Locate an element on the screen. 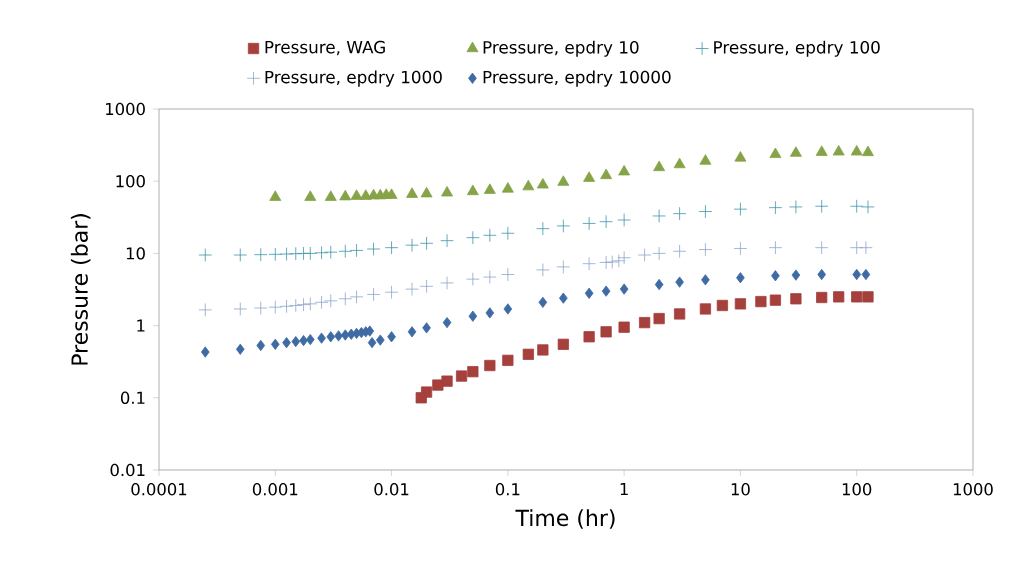  x-tick-label: 0.001 is located at coordinates (275, 489).